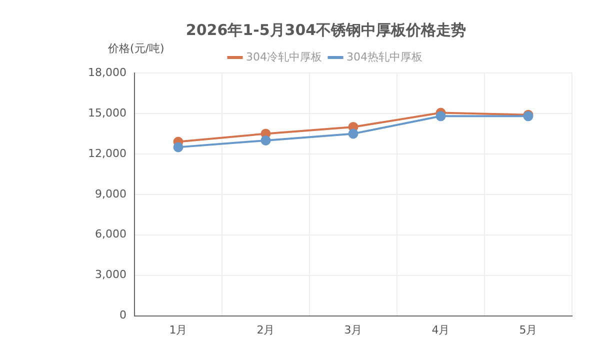  I want to click on x-tick-label: 5月, so click(528, 329).